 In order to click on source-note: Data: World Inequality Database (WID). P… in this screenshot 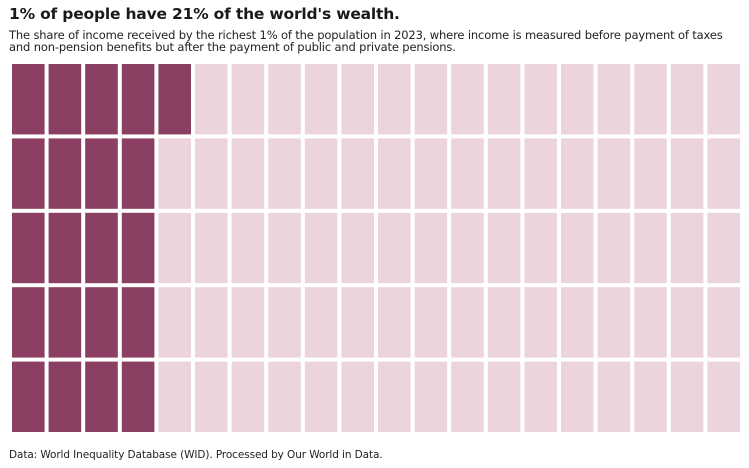, I will do `click(196, 455)`.